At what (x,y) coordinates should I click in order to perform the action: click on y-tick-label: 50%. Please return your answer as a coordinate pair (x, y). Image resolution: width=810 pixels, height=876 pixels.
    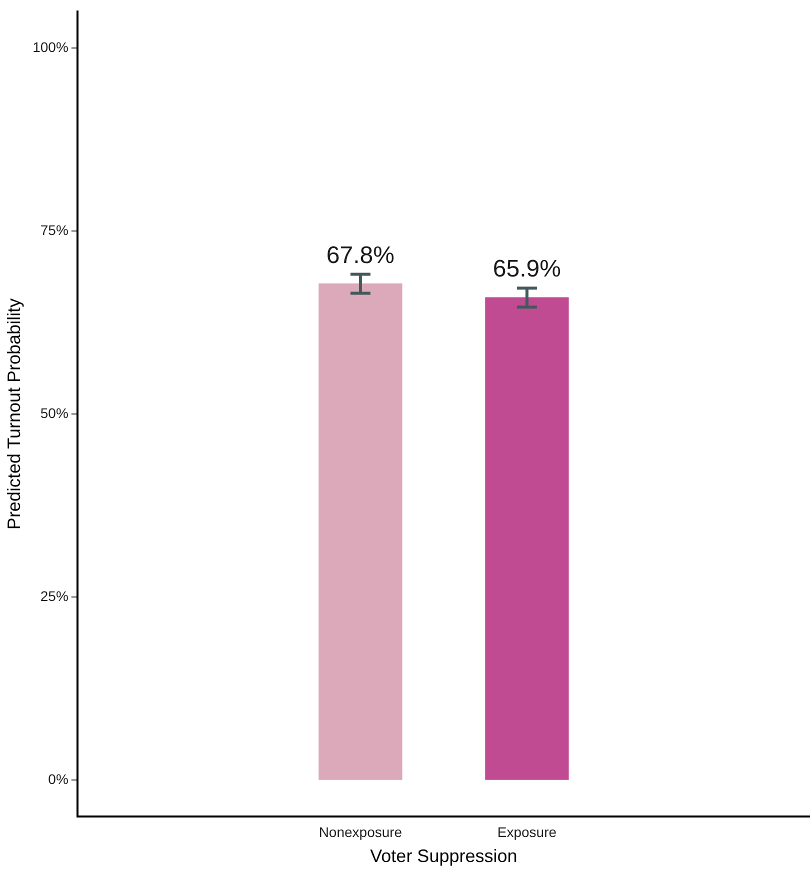
    Looking at the image, I should click on (54, 412).